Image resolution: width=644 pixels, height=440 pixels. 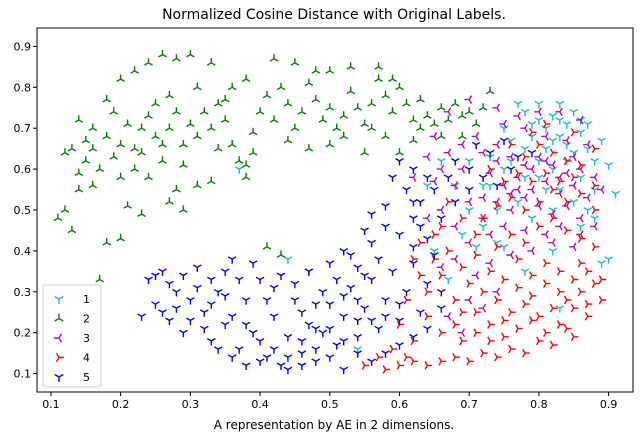 What do you see at coordinates (330, 404) in the screenshot?
I see `x-tick-label: 0.5` at bounding box center [330, 404].